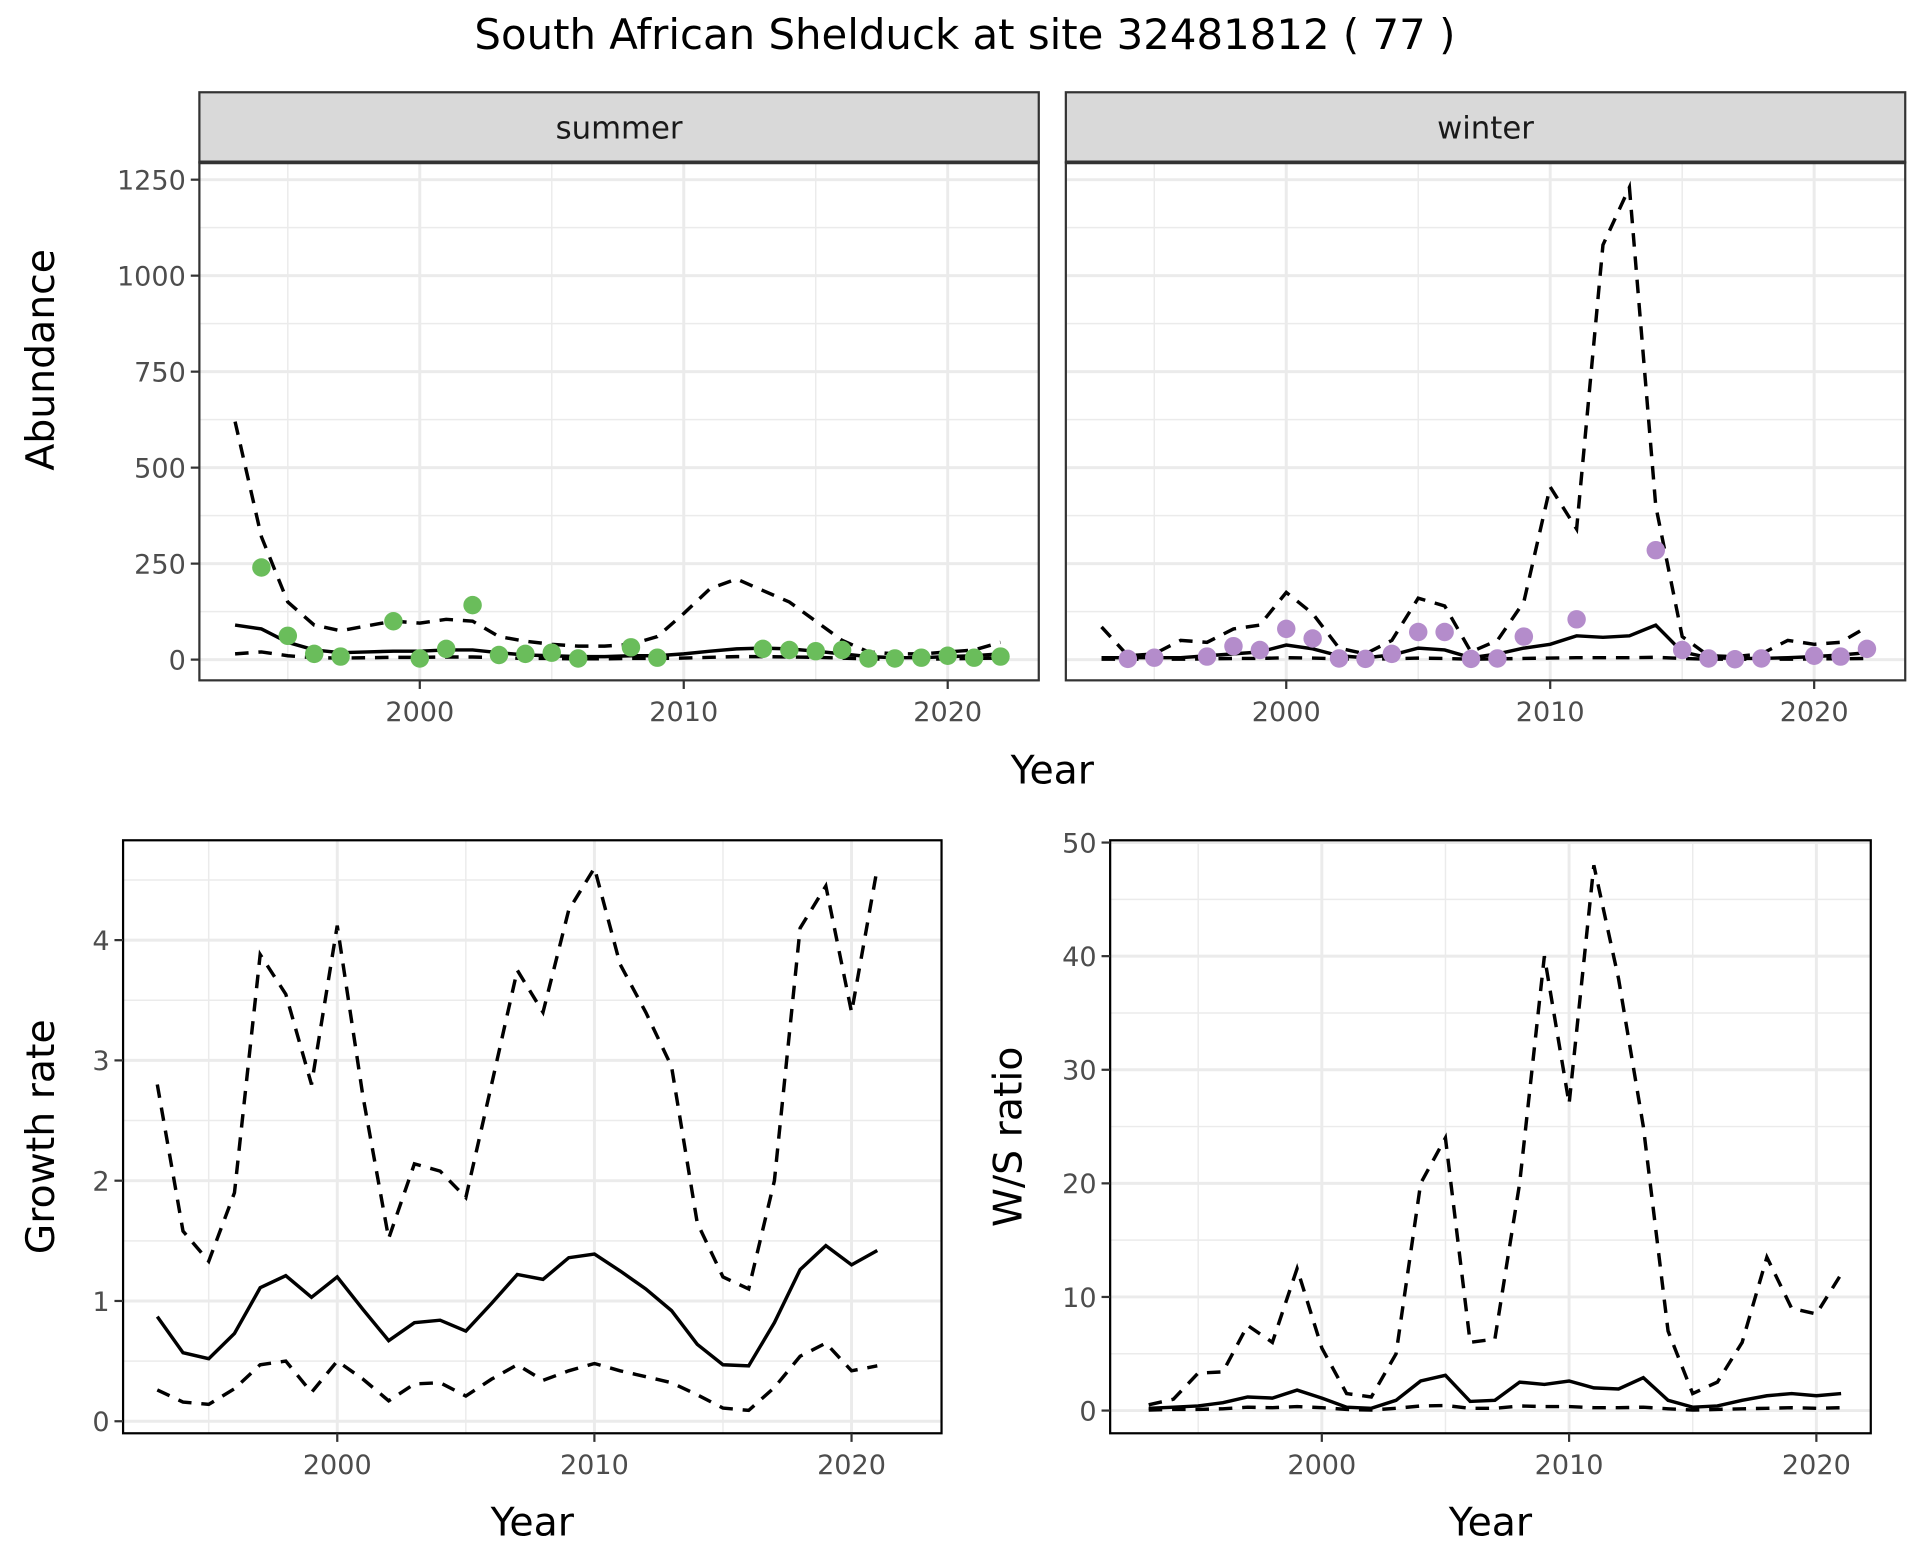 The height and width of the screenshot is (1560, 1920). What do you see at coordinates (1009, 1137) in the screenshot?
I see `y-axis-title: W/S ratio` at bounding box center [1009, 1137].